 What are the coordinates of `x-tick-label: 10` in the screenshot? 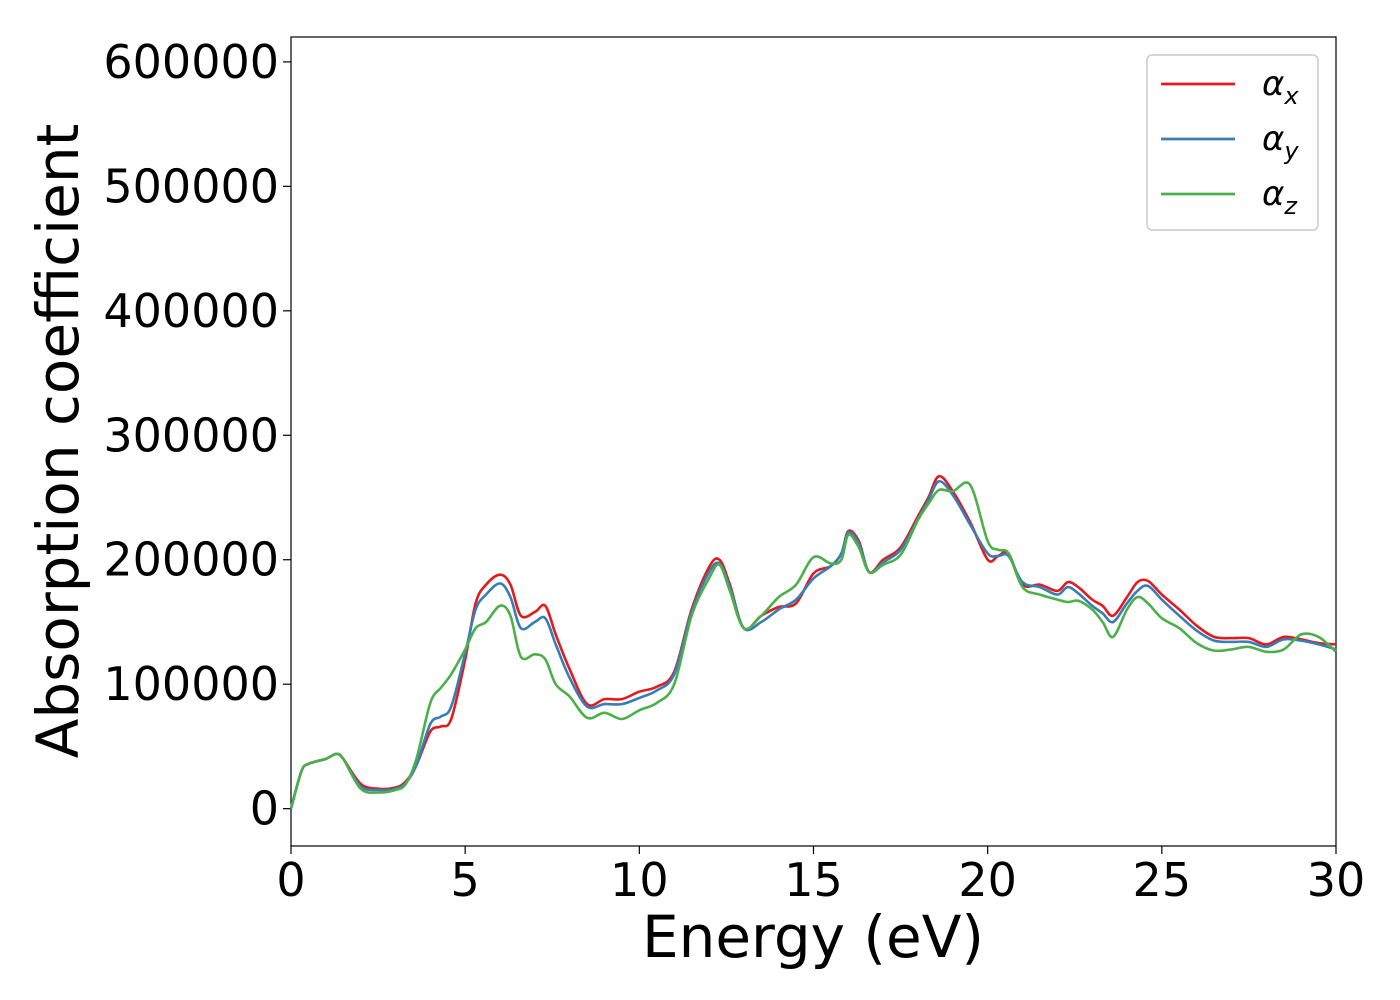 It's located at (639, 880).